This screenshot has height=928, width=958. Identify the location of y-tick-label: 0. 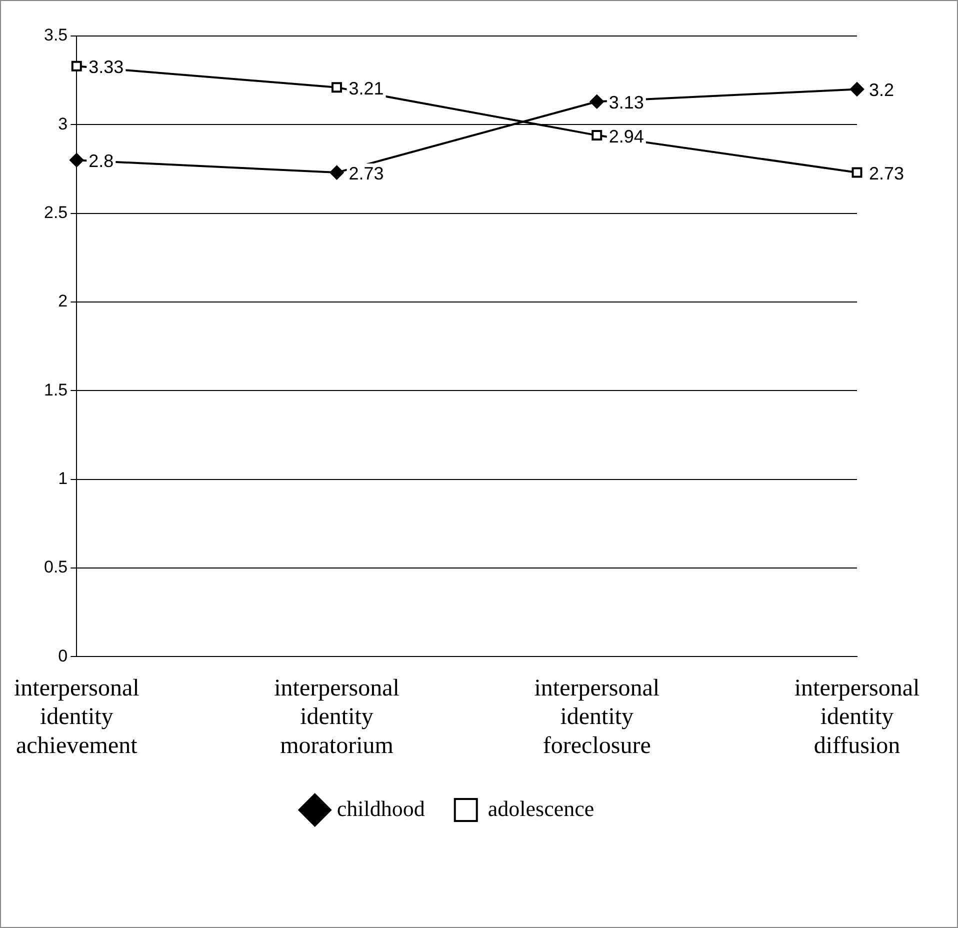
(63, 656).